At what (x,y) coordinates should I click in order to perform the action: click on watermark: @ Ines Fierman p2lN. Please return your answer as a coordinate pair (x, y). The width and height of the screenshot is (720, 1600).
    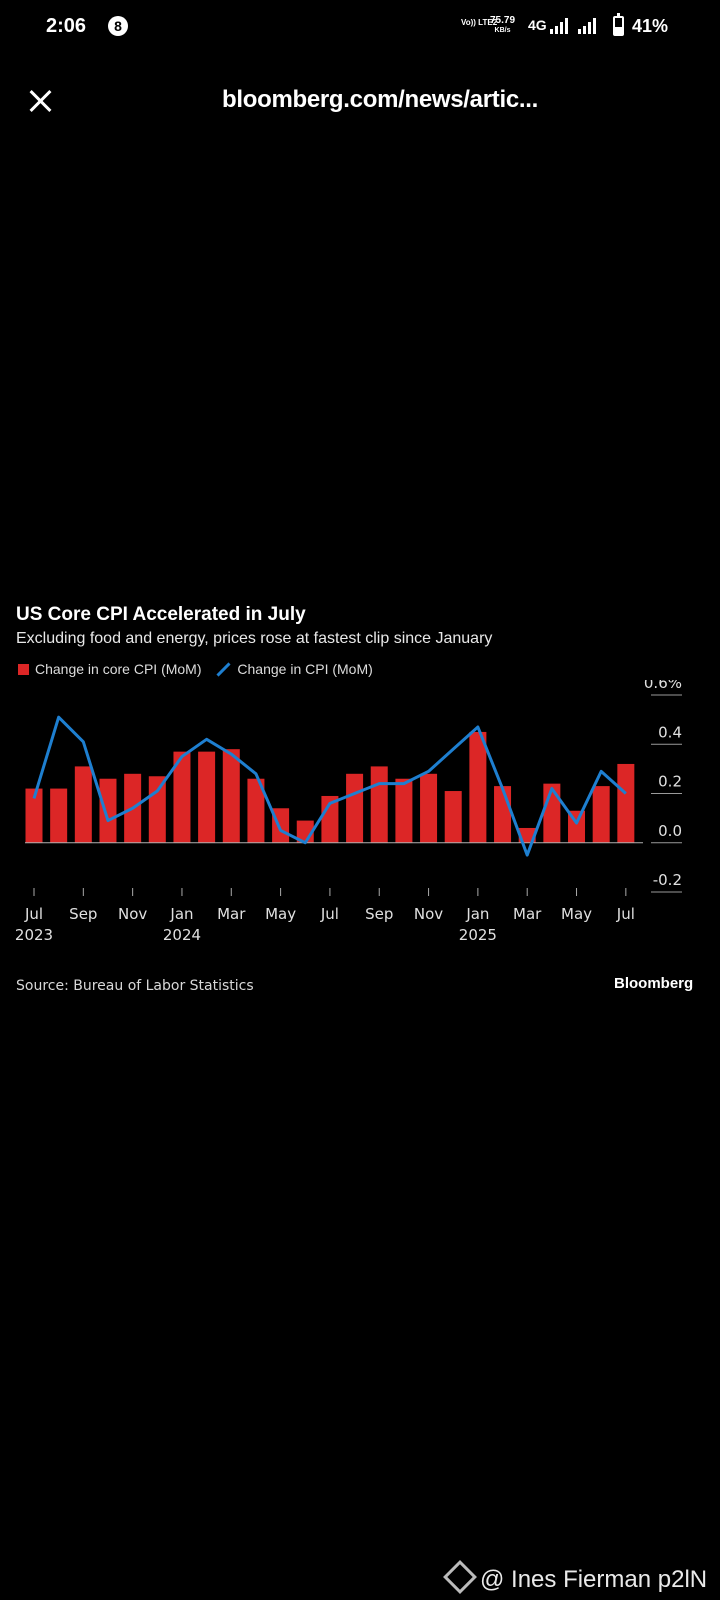
    Looking at the image, I should click on (575, 1577).